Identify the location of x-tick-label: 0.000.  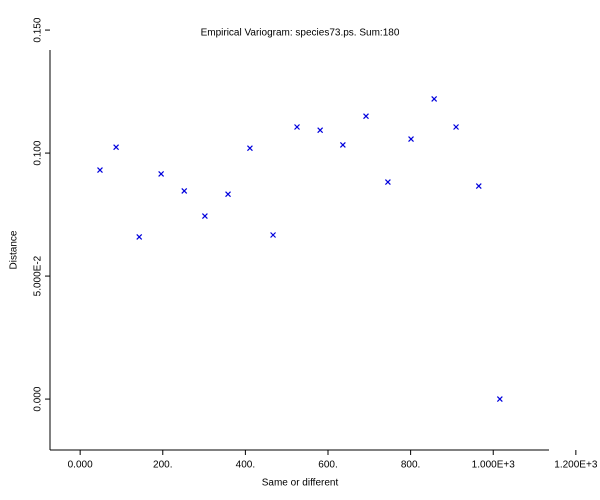
(80, 465).